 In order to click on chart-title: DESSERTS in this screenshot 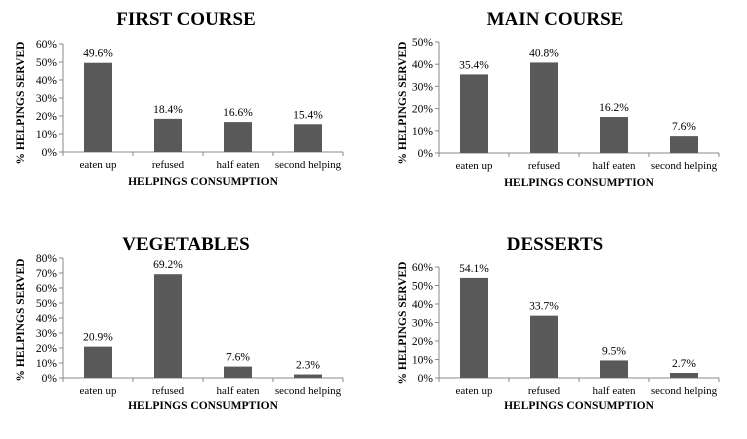, I will do `click(555, 244)`.